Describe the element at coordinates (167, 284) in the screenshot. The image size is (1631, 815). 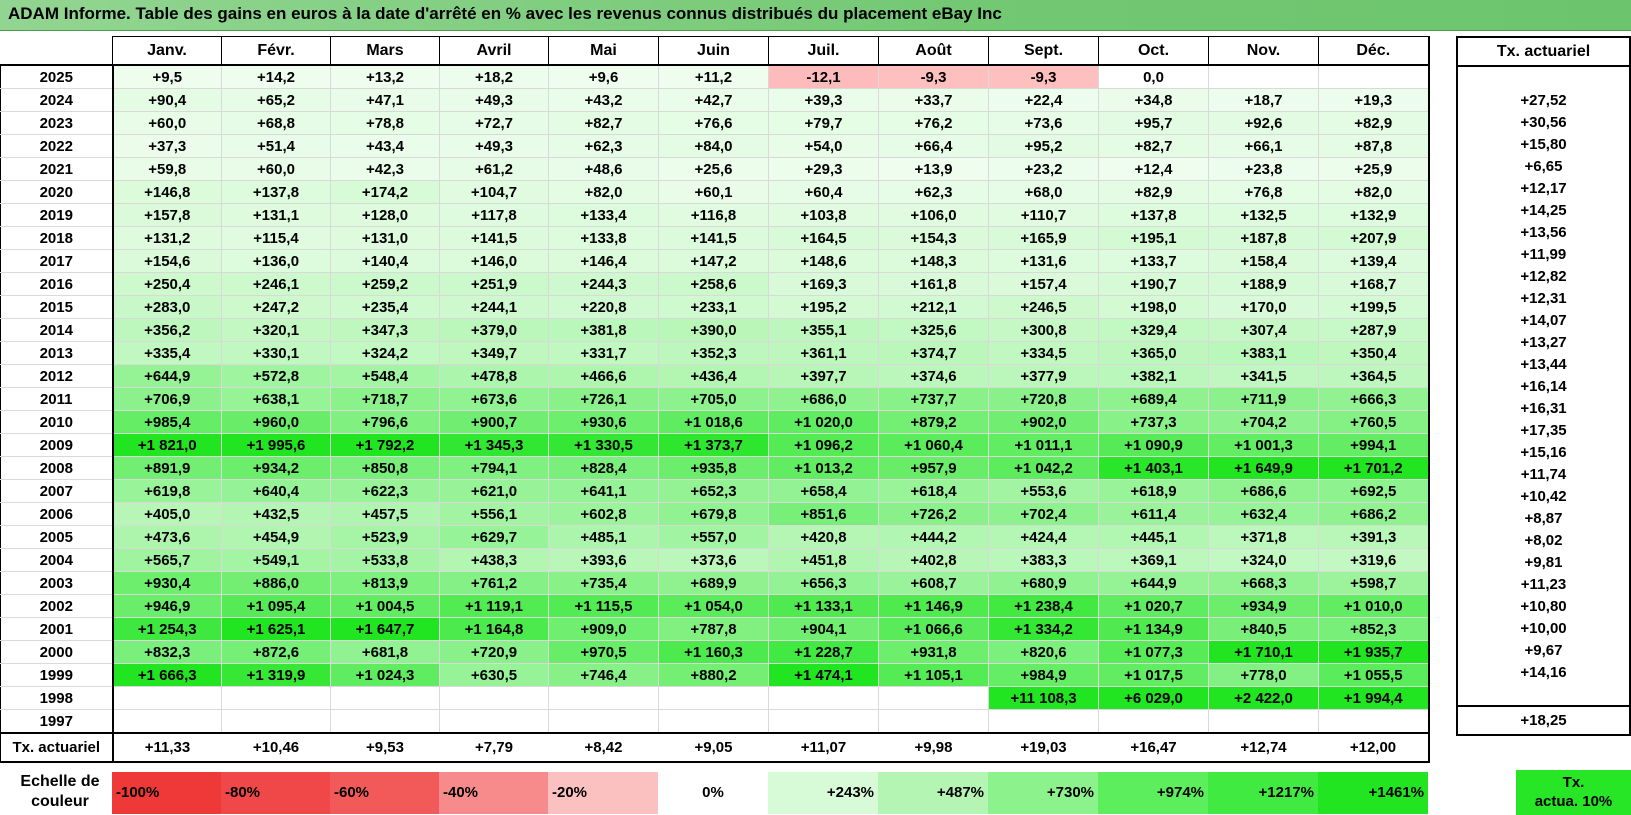
I see `gain-cell: +250,4` at that location.